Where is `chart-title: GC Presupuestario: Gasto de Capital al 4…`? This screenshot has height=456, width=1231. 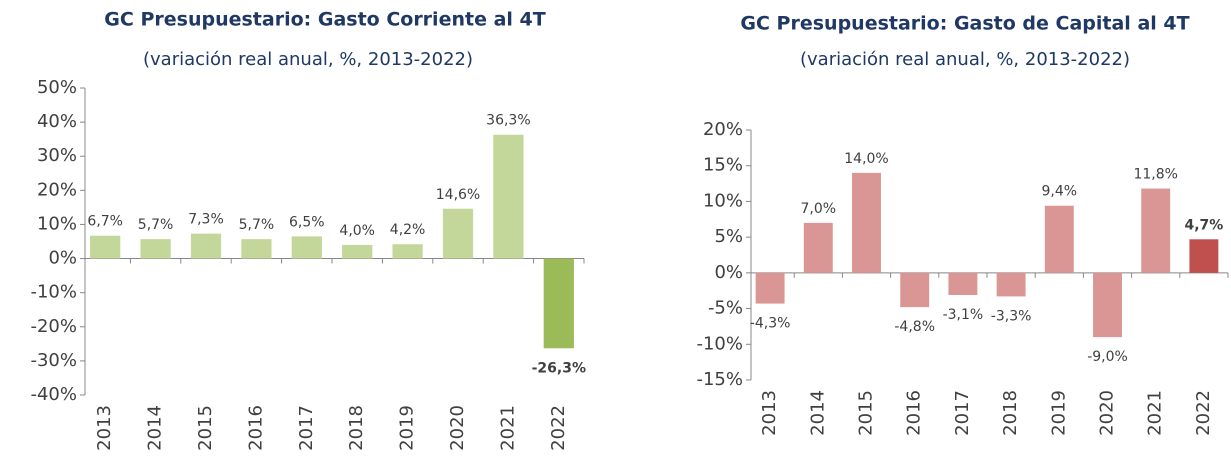 chart-title: GC Presupuestario: Gasto de Capital al 4… is located at coordinates (964, 24).